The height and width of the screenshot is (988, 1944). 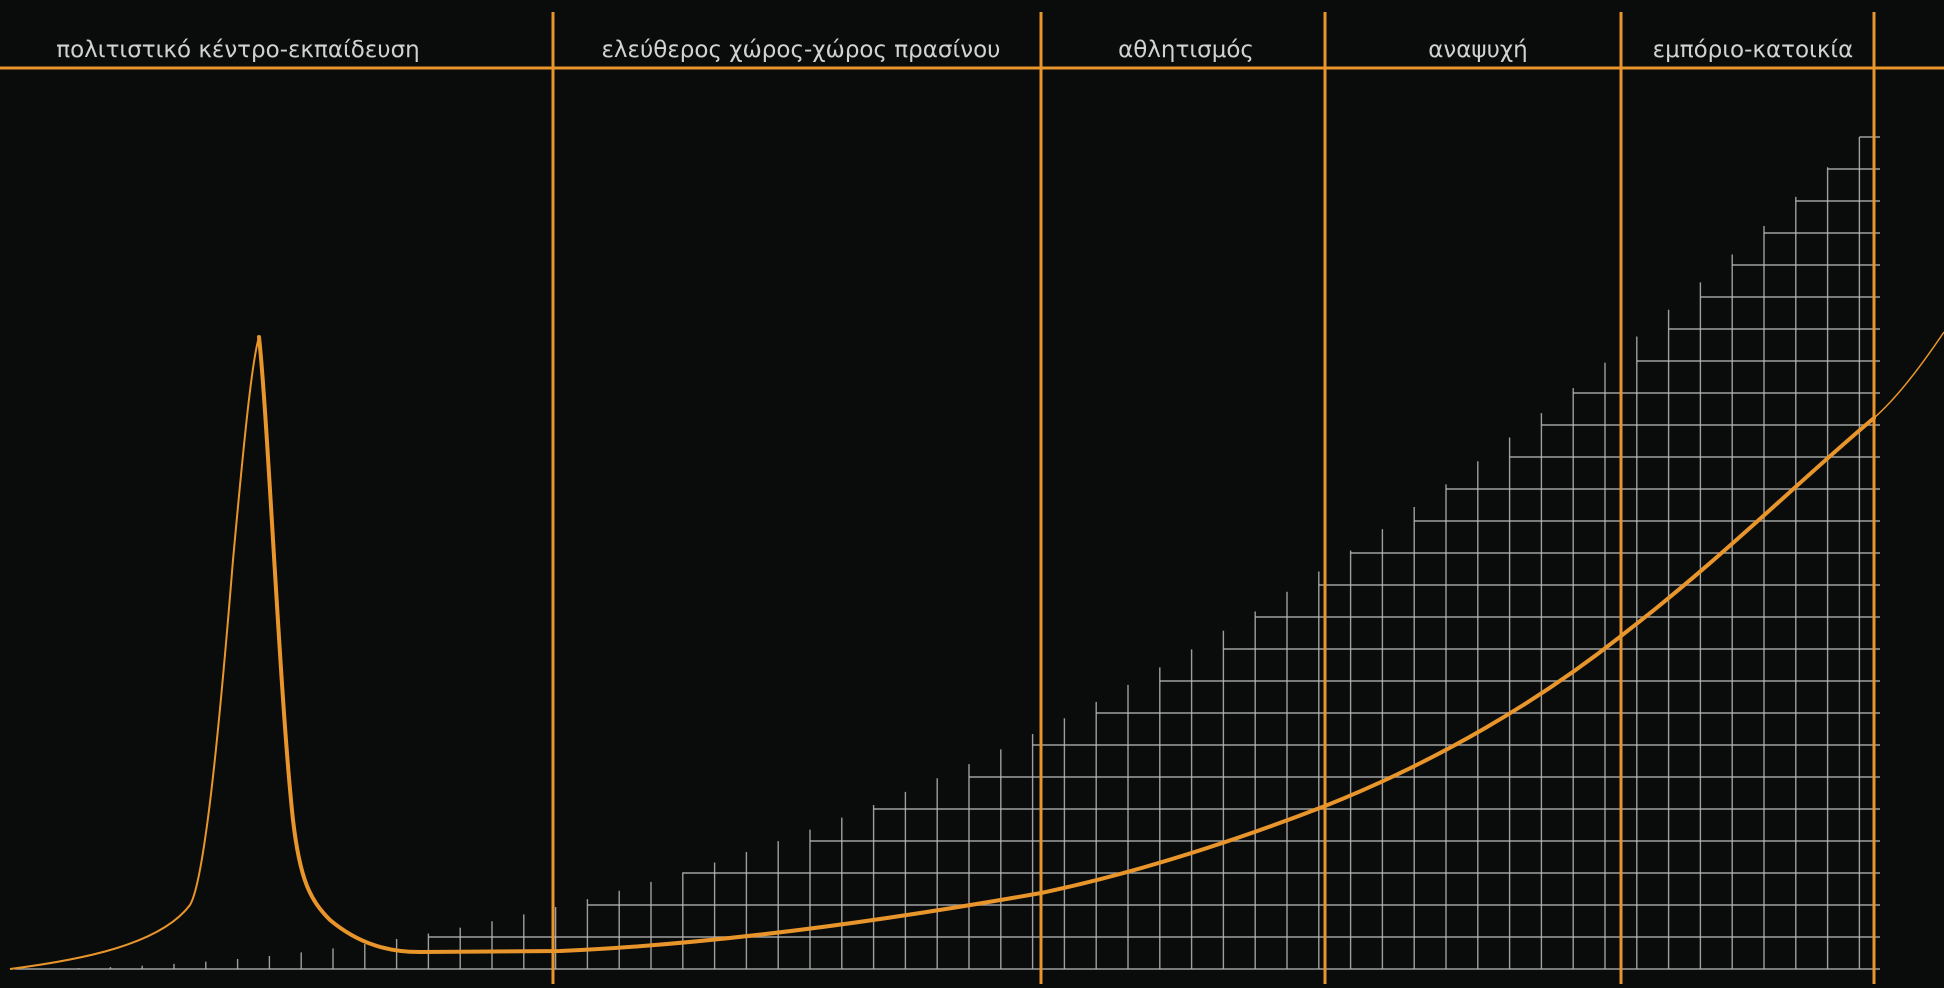 I want to click on spike-rise-curve, so click(x=134, y=653).